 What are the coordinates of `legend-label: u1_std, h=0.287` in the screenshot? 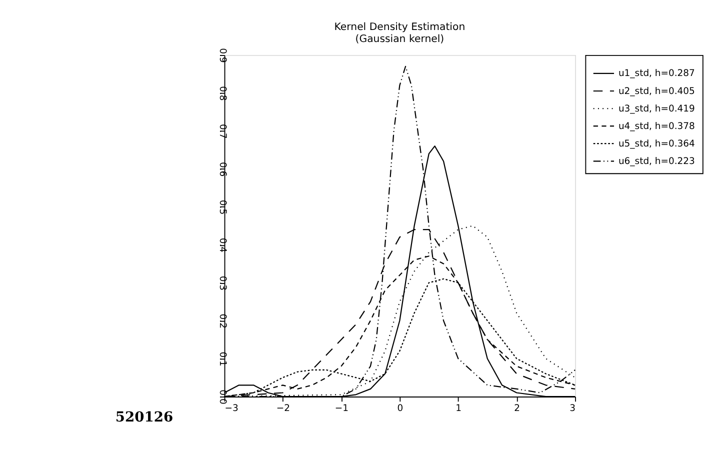 It's located at (656, 74).